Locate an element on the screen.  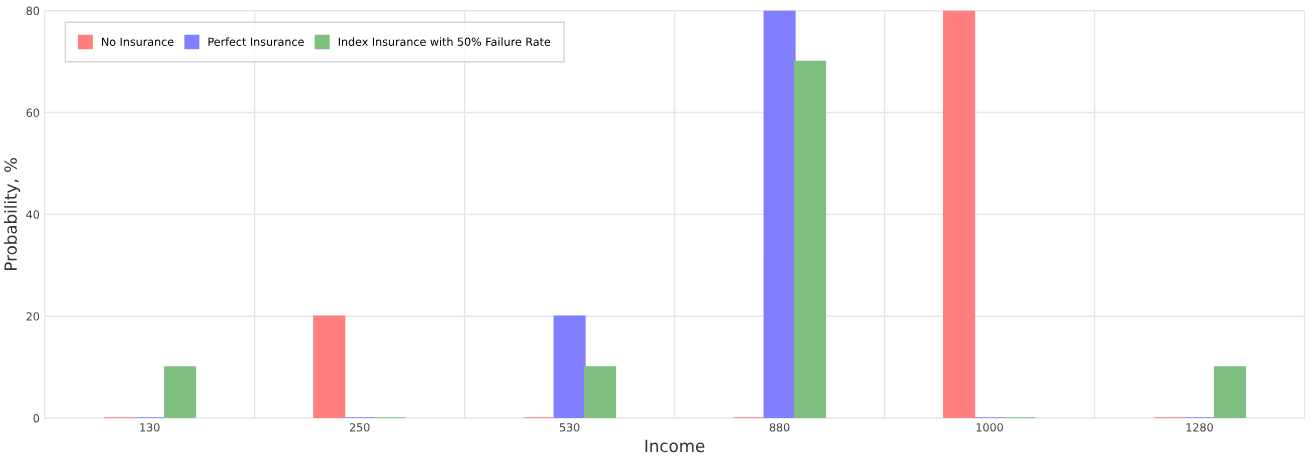
y-tick-label: 20 is located at coordinates (33, 316).